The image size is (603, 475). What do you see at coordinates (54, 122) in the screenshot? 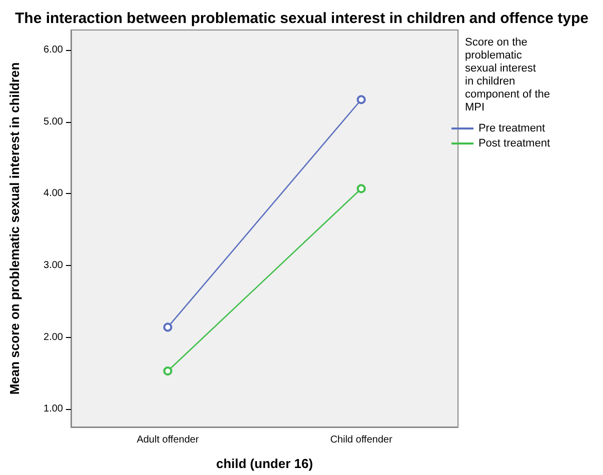
I see `y-tick-label: 5.00` at bounding box center [54, 122].